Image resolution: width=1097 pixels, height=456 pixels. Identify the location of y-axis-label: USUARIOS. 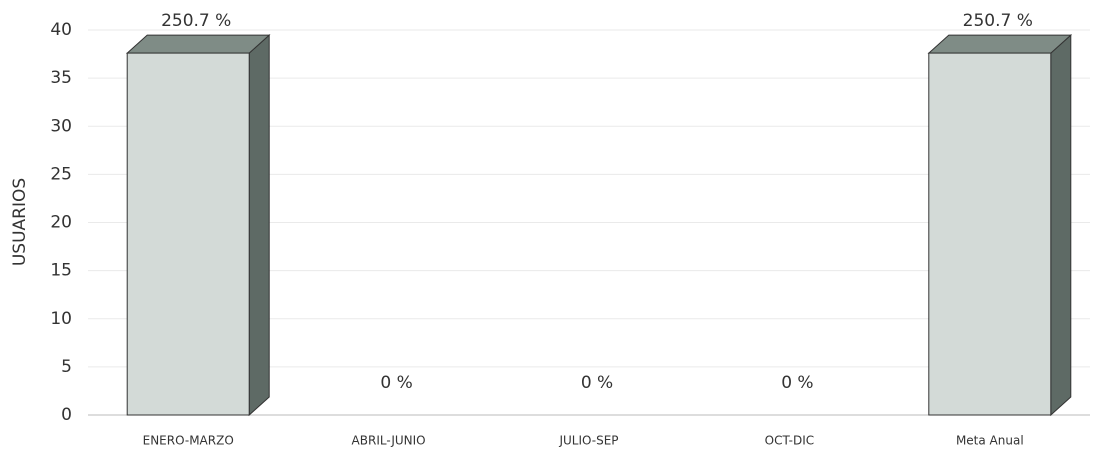
(20, 222).